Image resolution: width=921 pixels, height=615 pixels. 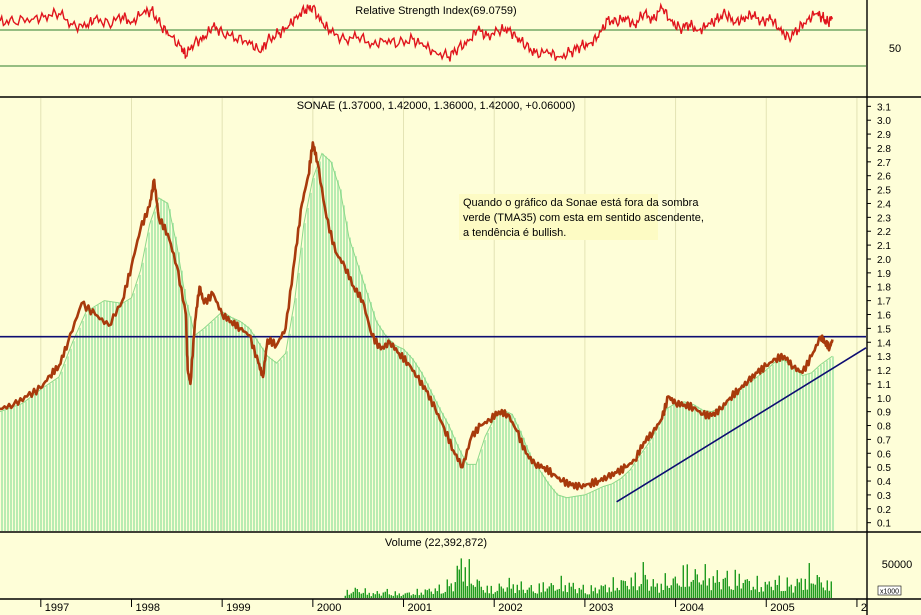 I want to click on note-box, so click(x=558, y=217).